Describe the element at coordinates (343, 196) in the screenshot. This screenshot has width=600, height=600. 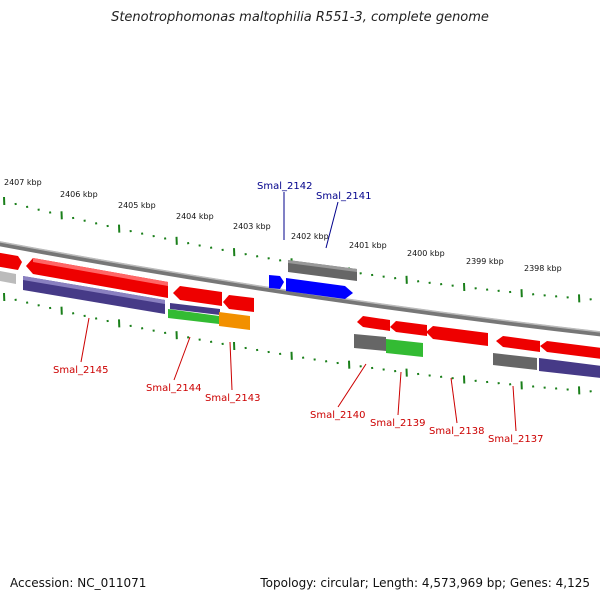
I see `gene-label: Smal_2141` at that location.